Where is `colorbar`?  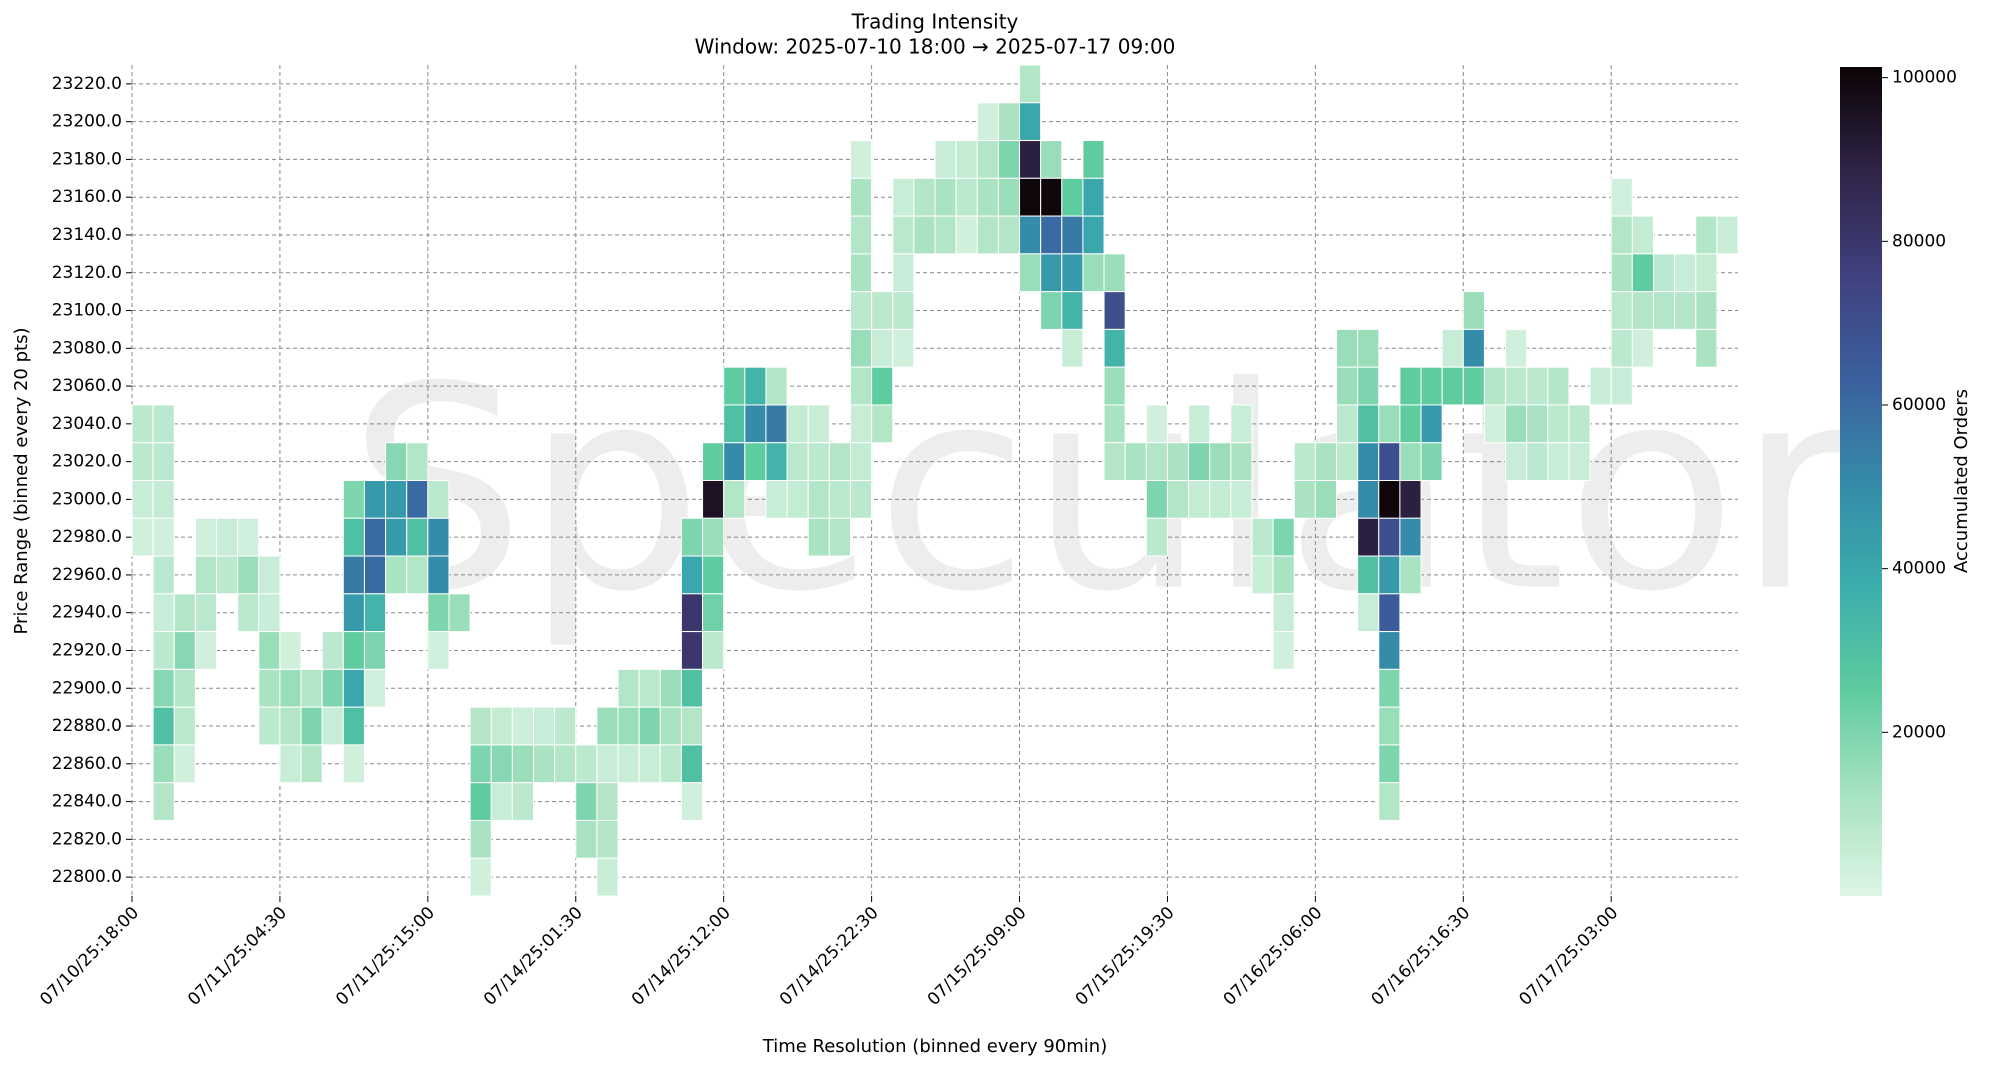
colorbar is located at coordinates (1861, 481).